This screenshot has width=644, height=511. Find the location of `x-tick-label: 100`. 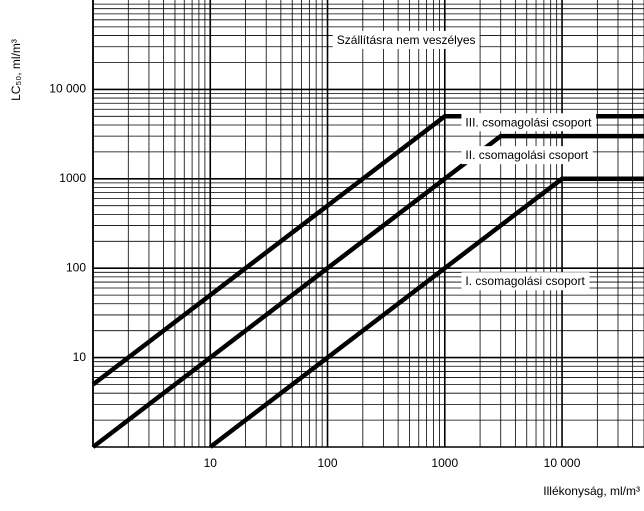

x-tick-label: 100 is located at coordinates (328, 463).